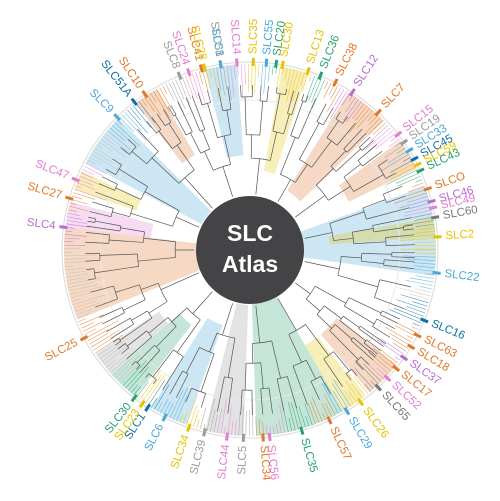 This screenshot has height=501, width=500. I want to click on clade-wedge, so click(151, 355).